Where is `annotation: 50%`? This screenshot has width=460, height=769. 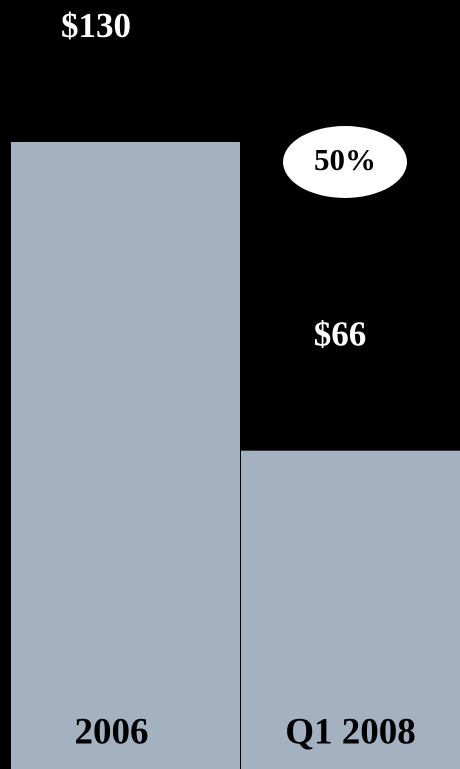 annotation: 50% is located at coordinates (345, 159).